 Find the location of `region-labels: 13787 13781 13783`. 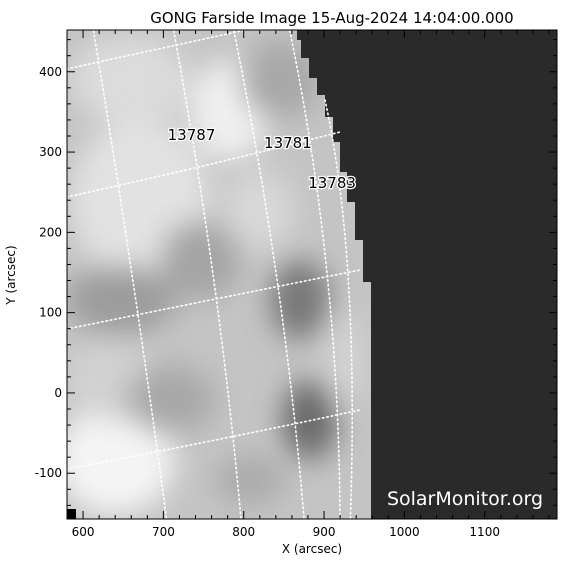

region-labels: 13787 13781 13783 is located at coordinates (261, 159).